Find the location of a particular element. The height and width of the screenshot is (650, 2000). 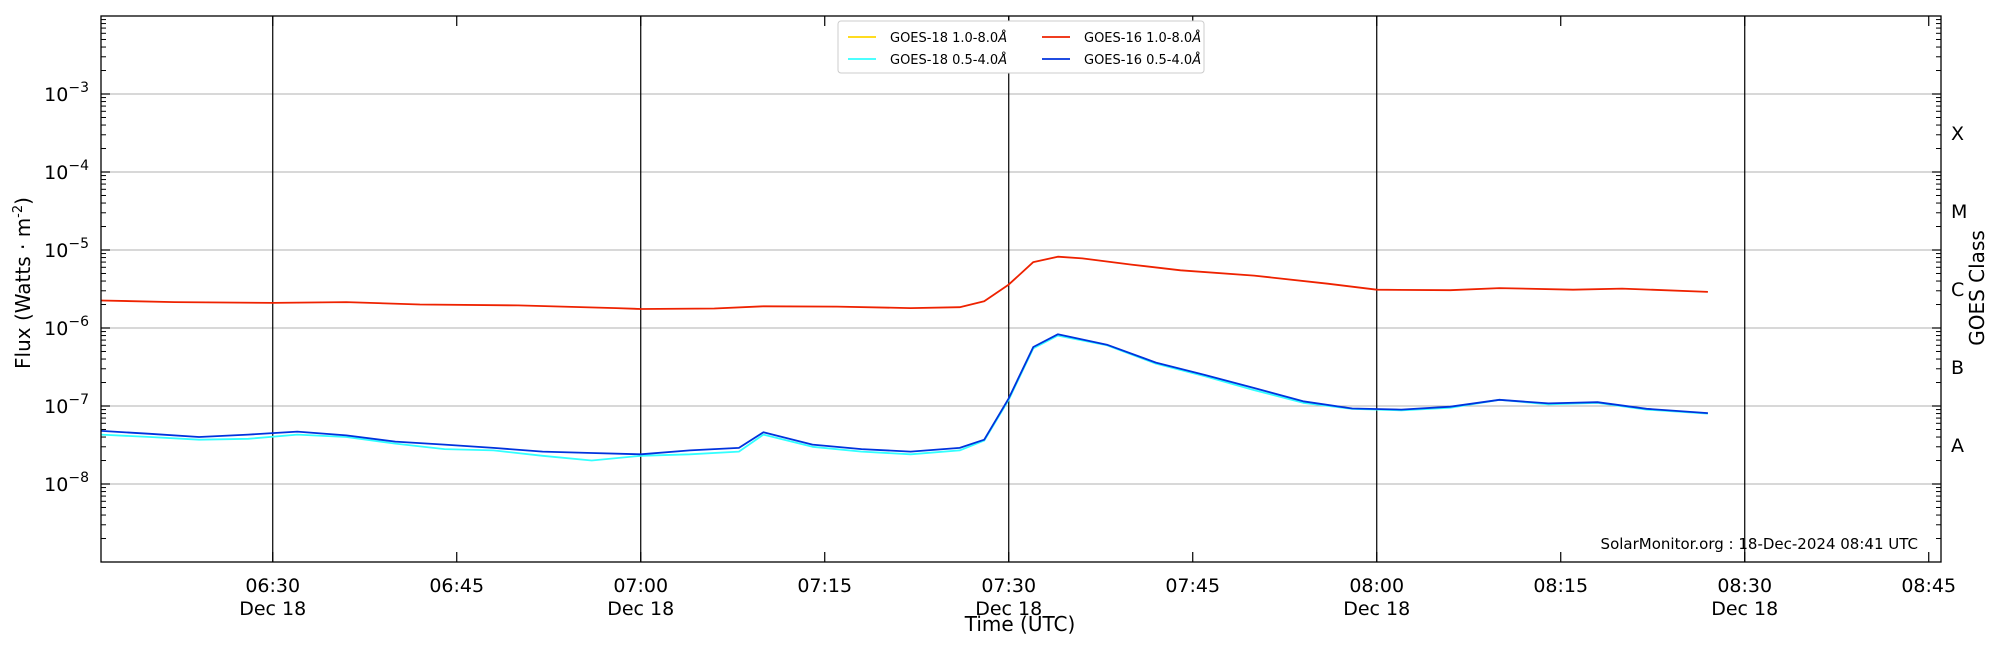

legend-label-name: GOES-18 1.0-8.0 is located at coordinates (944, 38).